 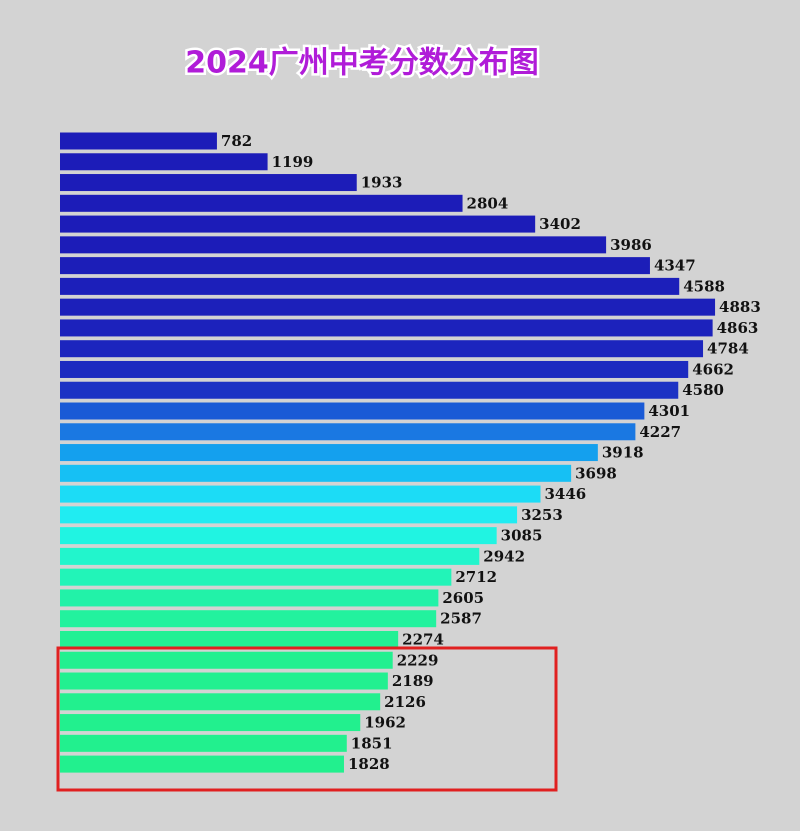 I want to click on value-label: 4588, so click(x=704, y=286).